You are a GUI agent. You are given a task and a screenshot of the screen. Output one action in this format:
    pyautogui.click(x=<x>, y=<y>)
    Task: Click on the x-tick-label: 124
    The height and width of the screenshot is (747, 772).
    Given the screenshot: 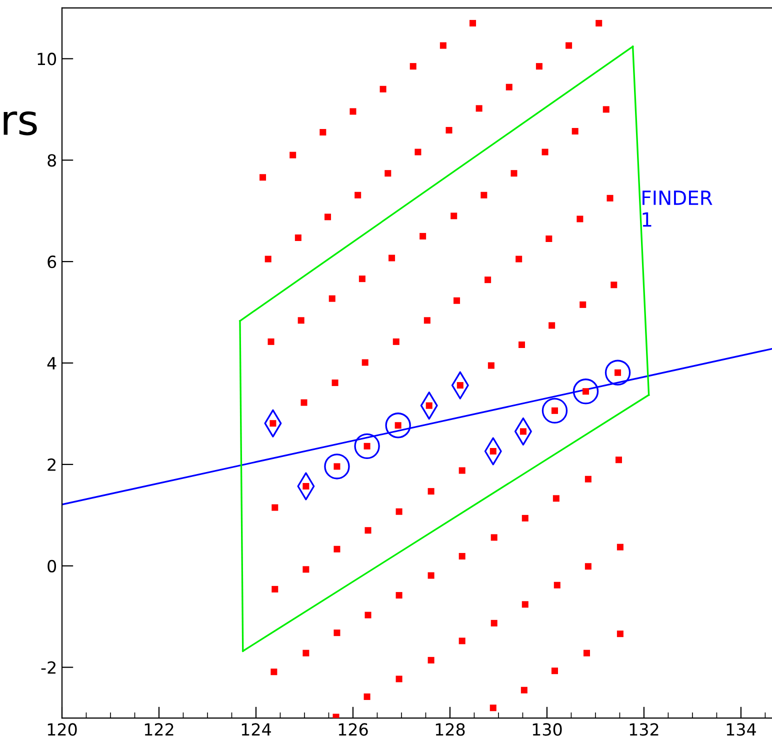 What is the action you would take?
    pyautogui.click(x=256, y=729)
    